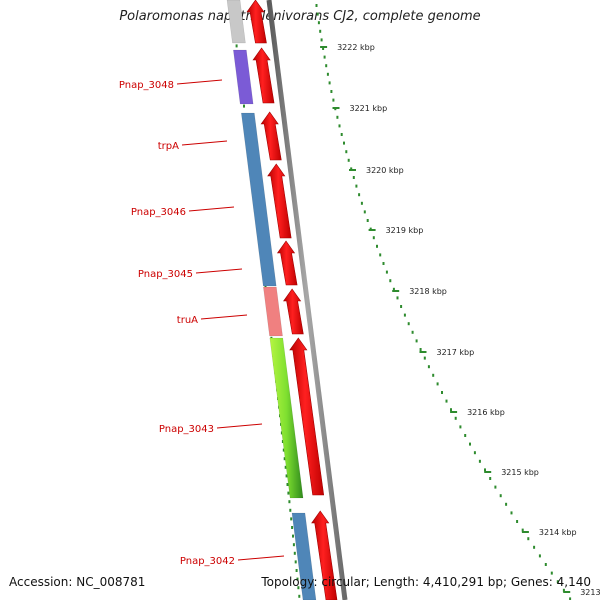  Describe the element at coordinates (168, 146) in the screenshot. I see `gene-label: trpA` at that location.